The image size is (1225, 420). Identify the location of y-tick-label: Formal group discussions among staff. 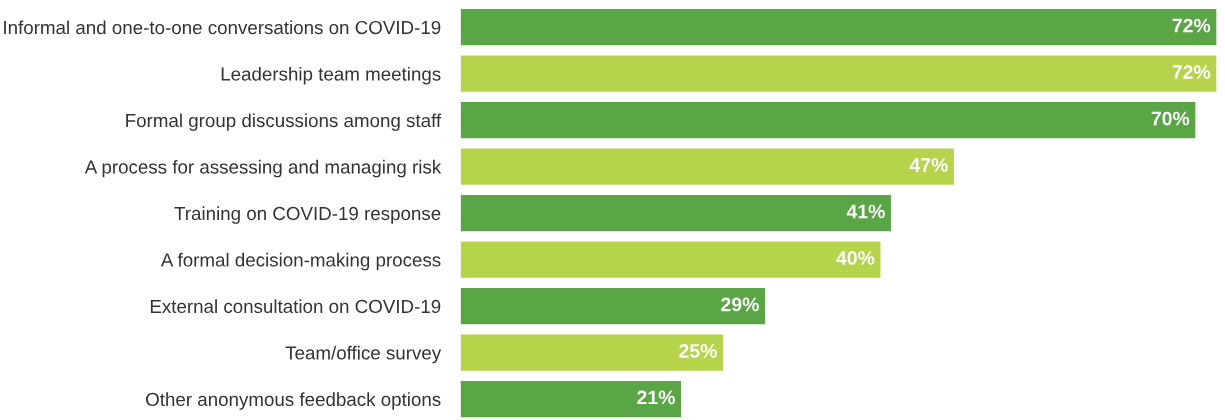
(284, 122).